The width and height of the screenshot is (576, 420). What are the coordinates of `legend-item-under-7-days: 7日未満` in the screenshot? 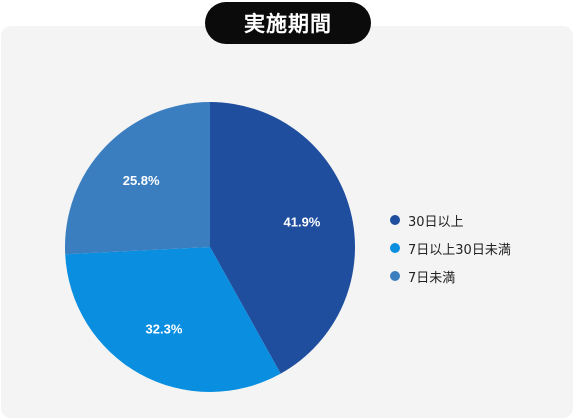 It's located at (450, 276).